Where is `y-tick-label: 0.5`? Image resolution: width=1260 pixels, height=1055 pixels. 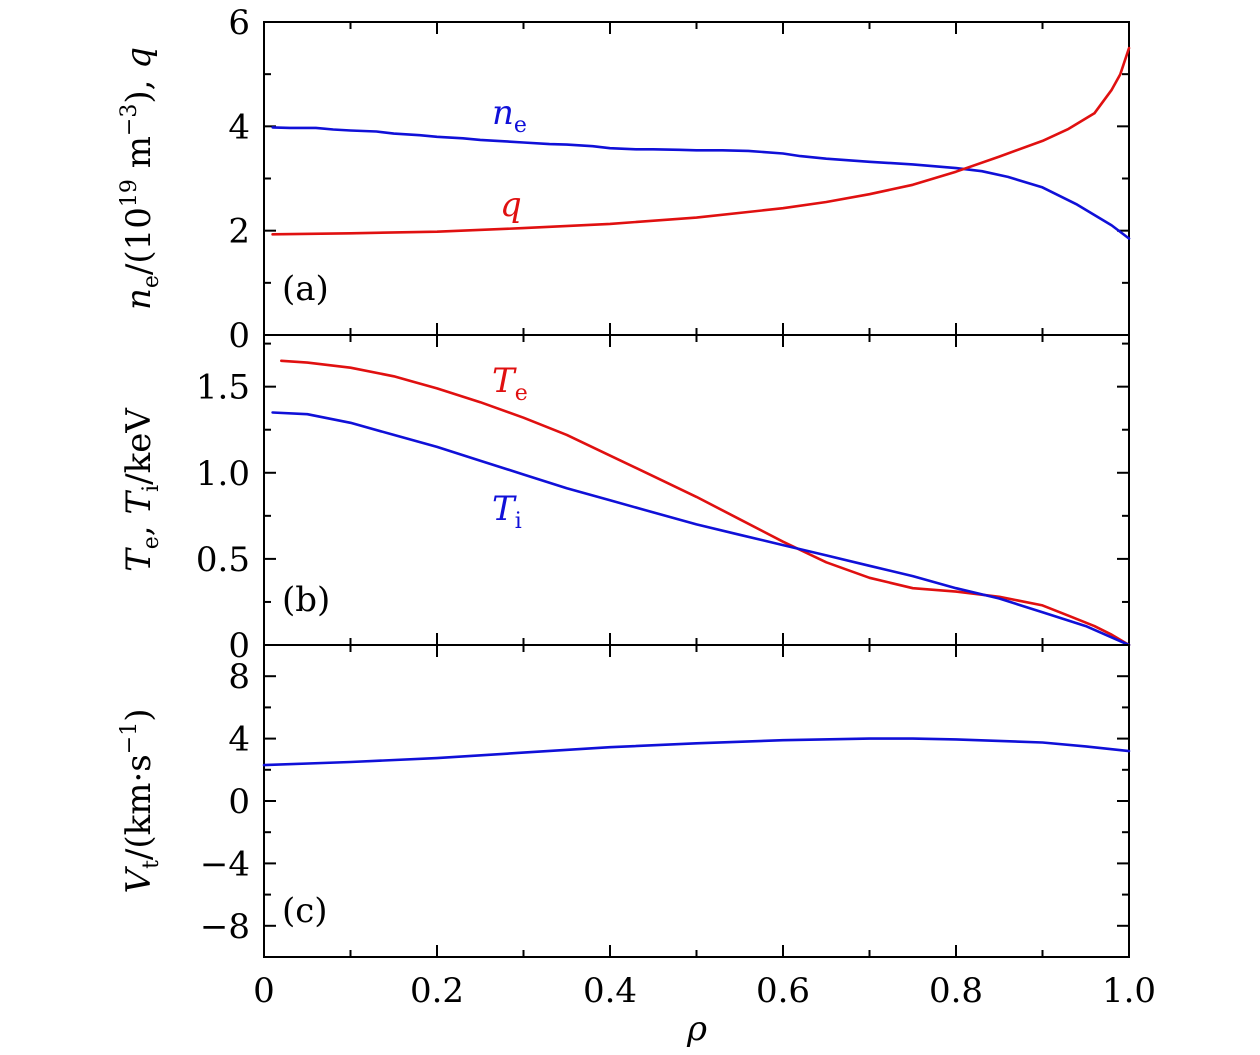
y-tick-label: 0.5 is located at coordinates (223, 560).